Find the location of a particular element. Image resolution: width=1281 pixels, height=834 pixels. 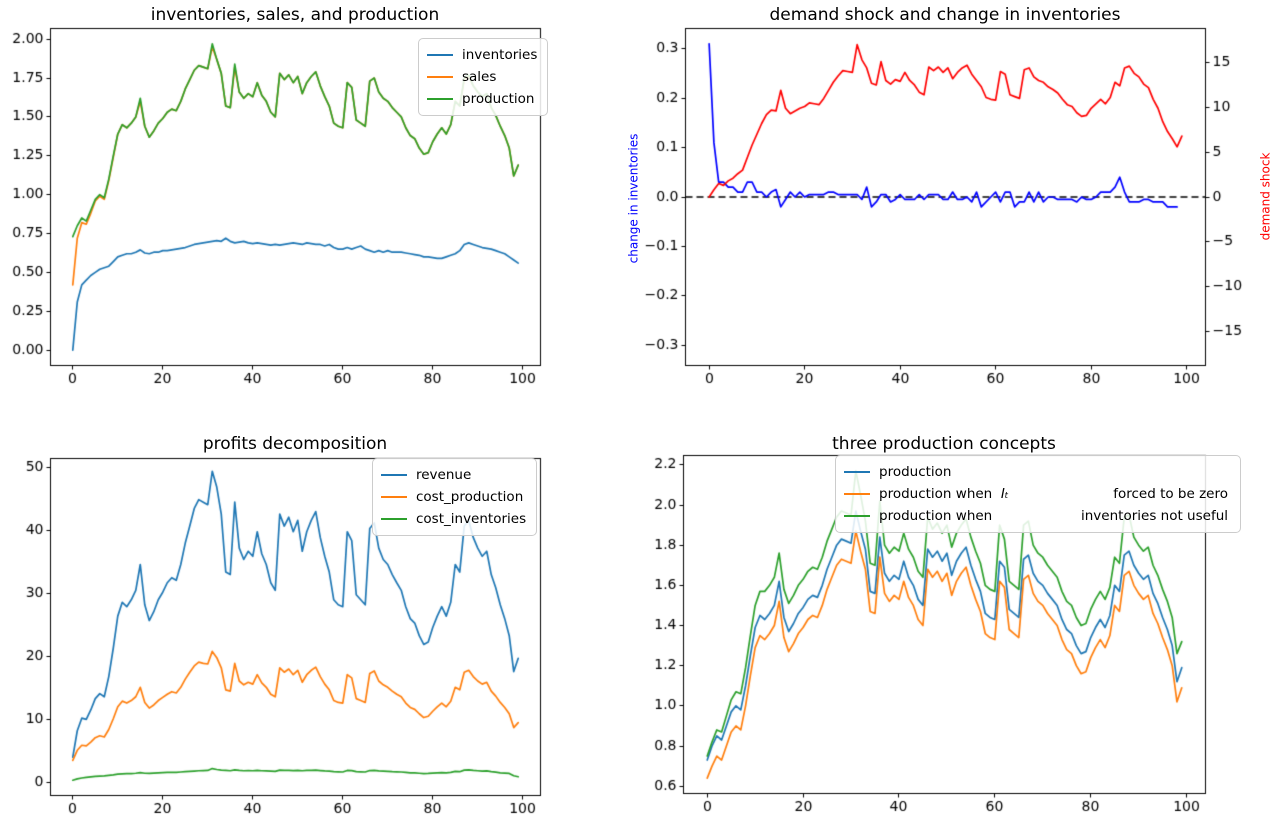

legend-item: production when Iₜ forced to be zero is located at coordinates (1036, 494).